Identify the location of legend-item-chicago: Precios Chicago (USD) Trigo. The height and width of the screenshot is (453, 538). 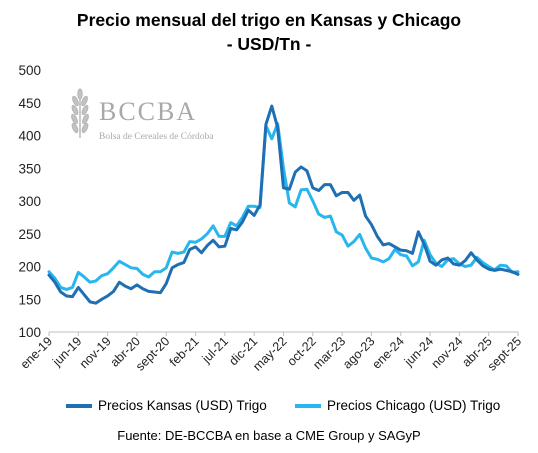
(397, 405).